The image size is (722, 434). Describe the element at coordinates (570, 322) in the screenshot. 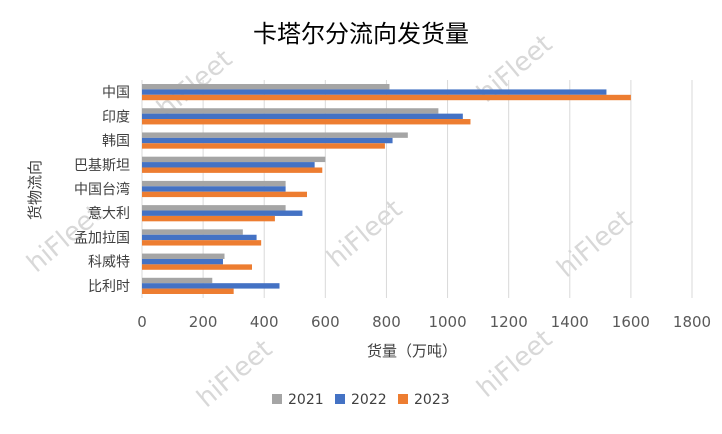

I see `x-tick-label: 1400` at that location.